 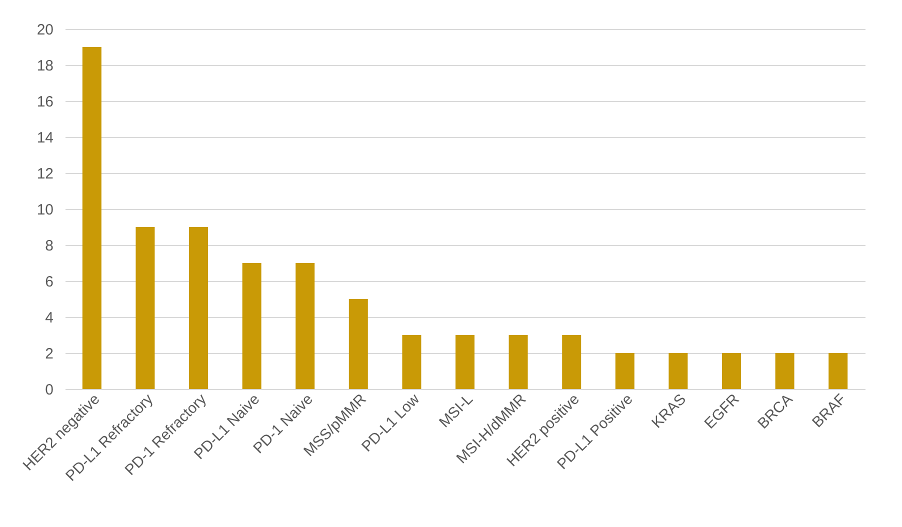 I want to click on y-tick-label: 12, so click(x=45, y=174).